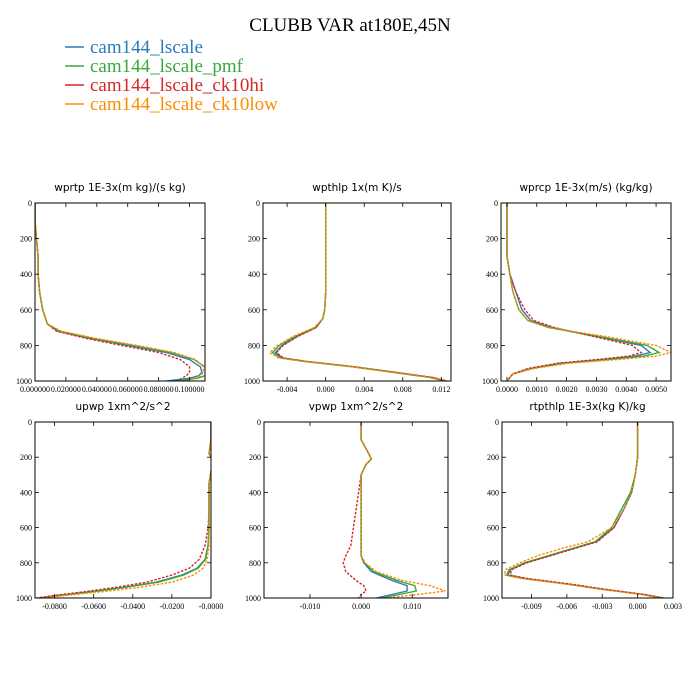  Describe the element at coordinates (167, 66) in the screenshot. I see `legend-label: cam144_lscale_pmf` at that location.